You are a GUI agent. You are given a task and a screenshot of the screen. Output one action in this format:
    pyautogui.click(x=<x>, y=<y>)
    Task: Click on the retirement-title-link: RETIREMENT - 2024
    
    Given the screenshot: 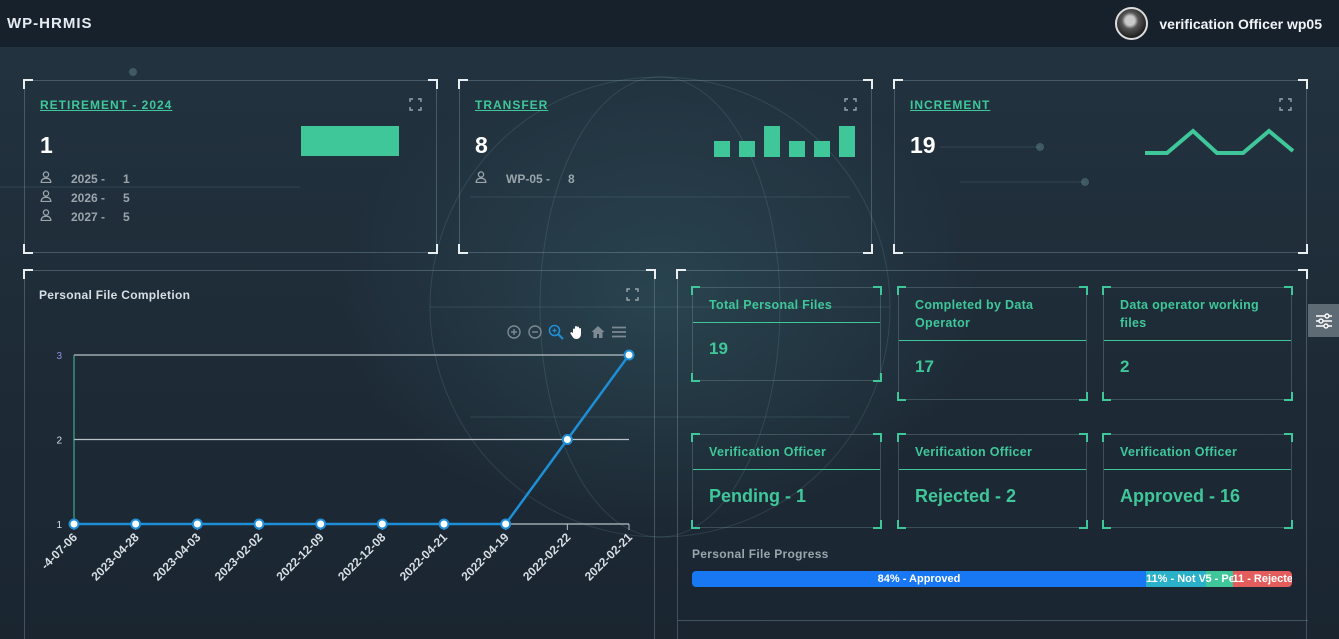 What is the action you would take?
    pyautogui.click(x=106, y=105)
    